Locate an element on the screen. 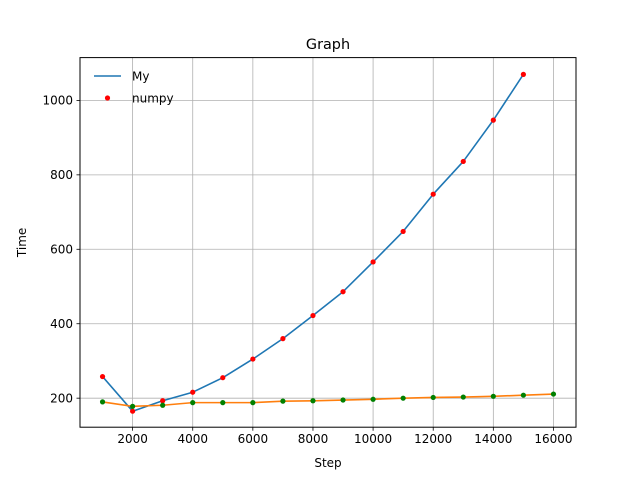 The height and width of the screenshot is (480, 640). chart-title: Graph is located at coordinates (328, 45).